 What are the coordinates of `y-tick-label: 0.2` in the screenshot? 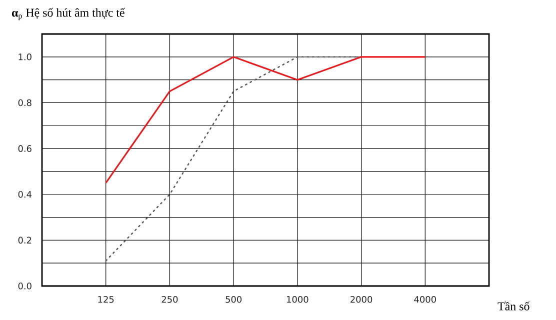 It's located at (25, 240).